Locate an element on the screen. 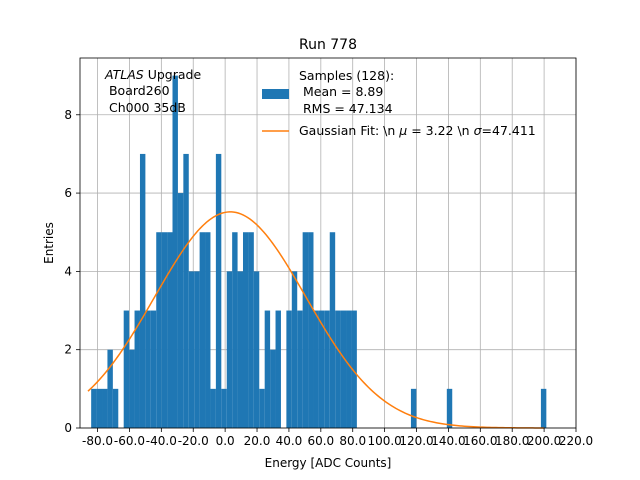  x-tick-label: 140.0 is located at coordinates (448, 441).